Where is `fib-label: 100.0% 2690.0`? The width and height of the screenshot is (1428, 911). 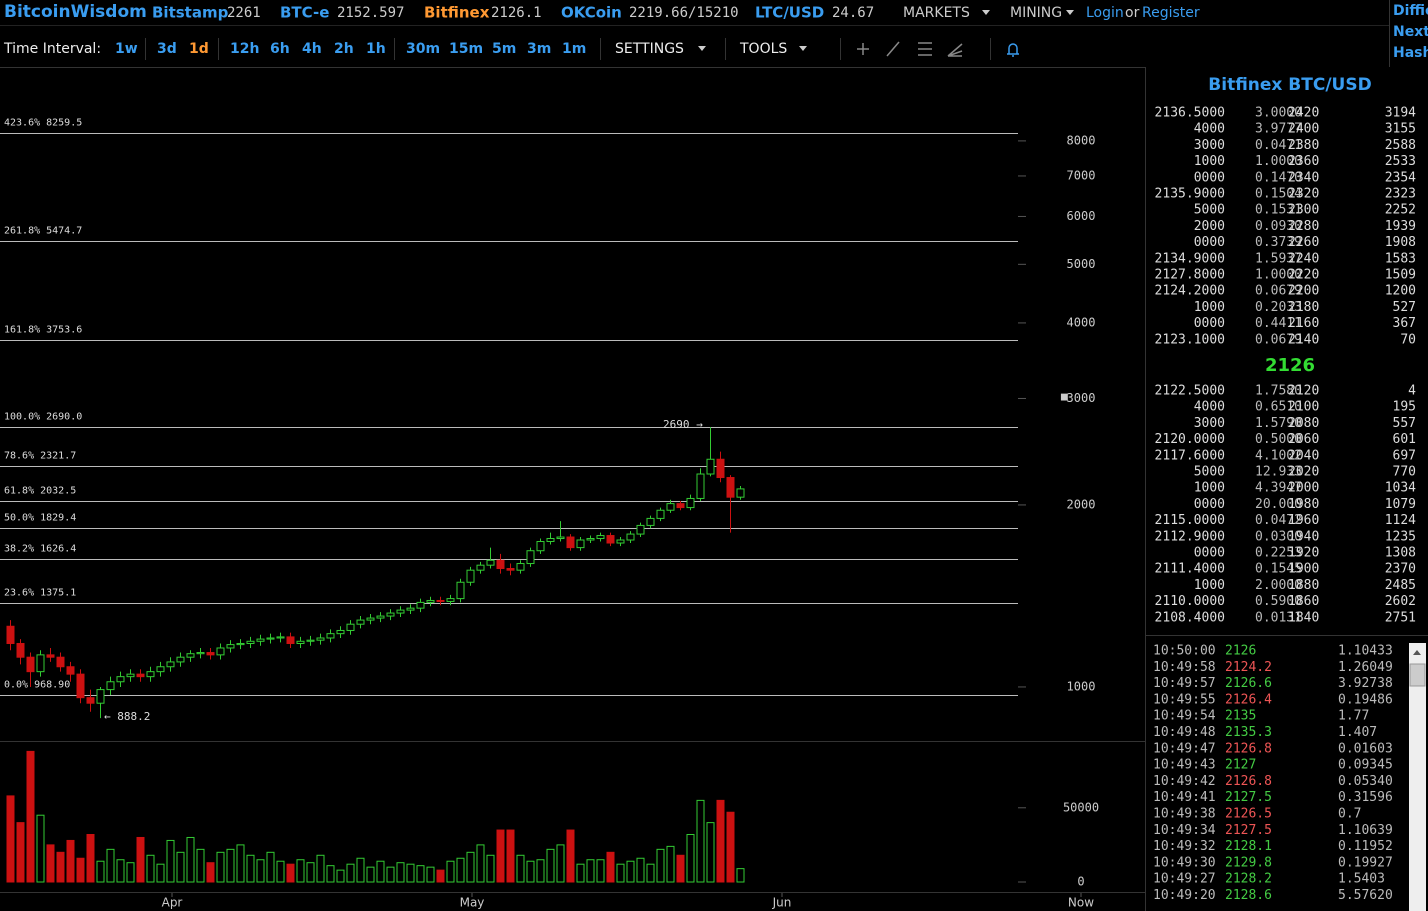 fib-label: 100.0% 2690.0 is located at coordinates (43, 417).